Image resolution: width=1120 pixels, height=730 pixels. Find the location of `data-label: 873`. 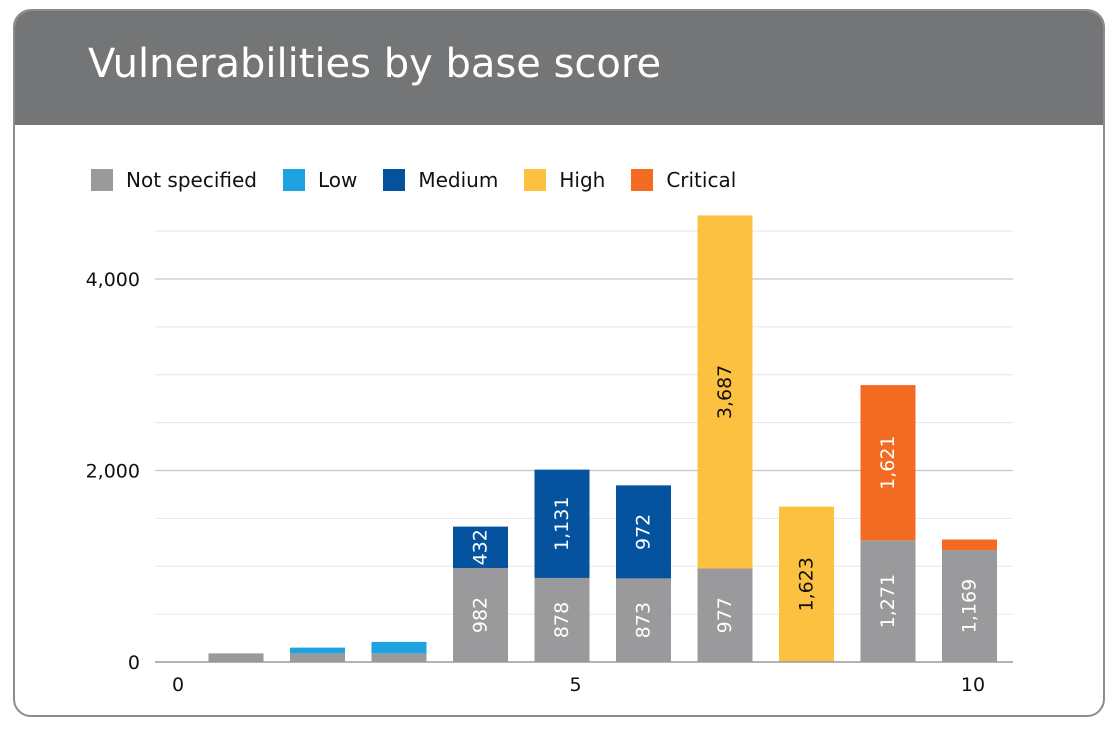

data-label: 873 is located at coordinates (644, 620).